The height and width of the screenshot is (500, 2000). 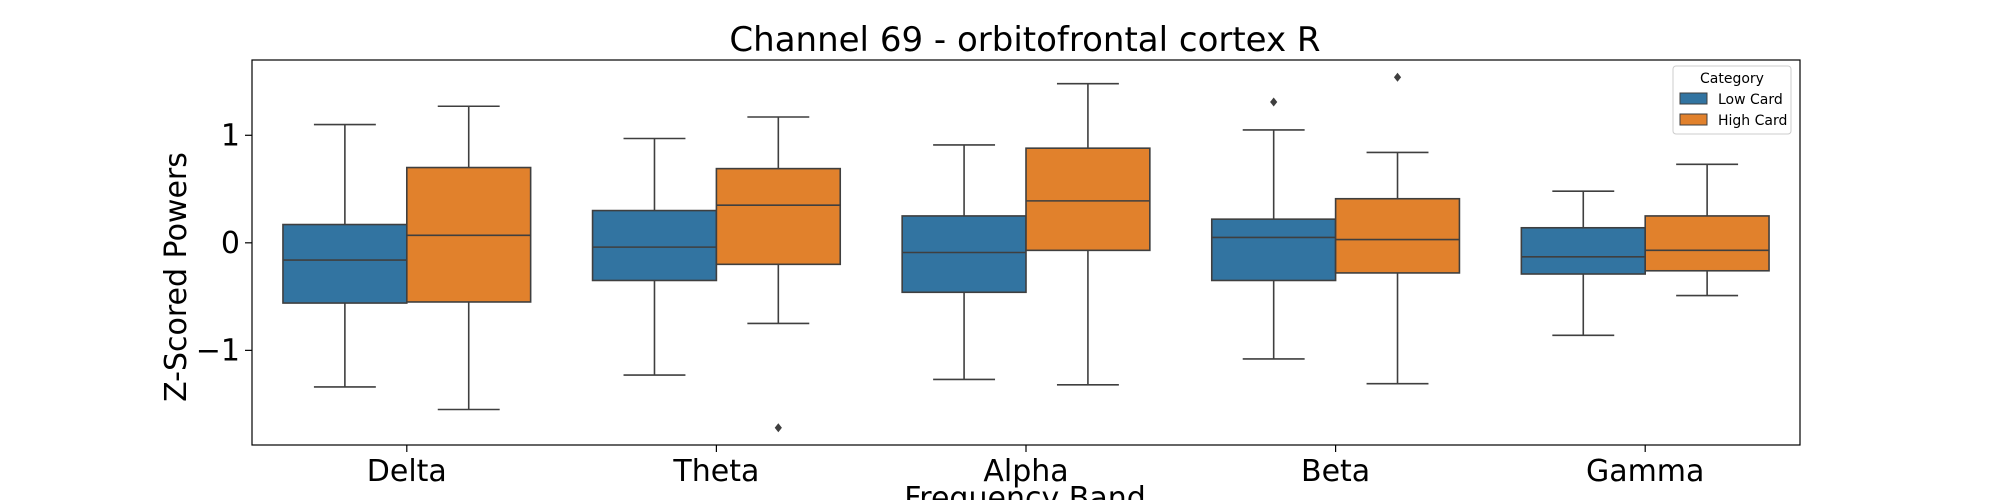 What do you see at coordinates (1025, 490) in the screenshot?
I see `x-axis-label: Frequency Band` at bounding box center [1025, 490].